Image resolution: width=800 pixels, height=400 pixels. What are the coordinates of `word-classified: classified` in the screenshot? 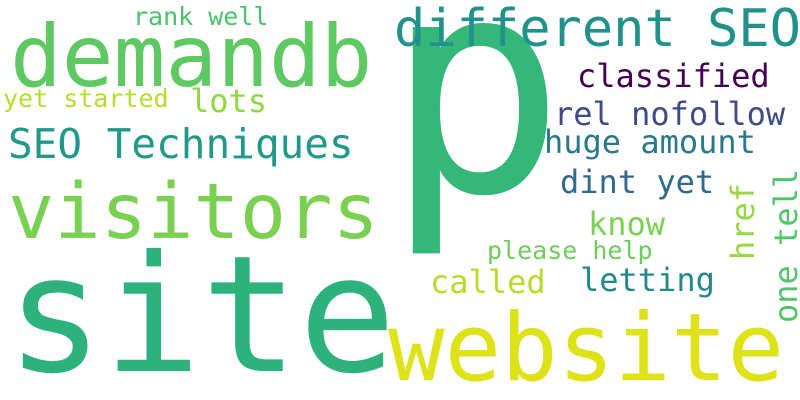 It's located at (673, 76).